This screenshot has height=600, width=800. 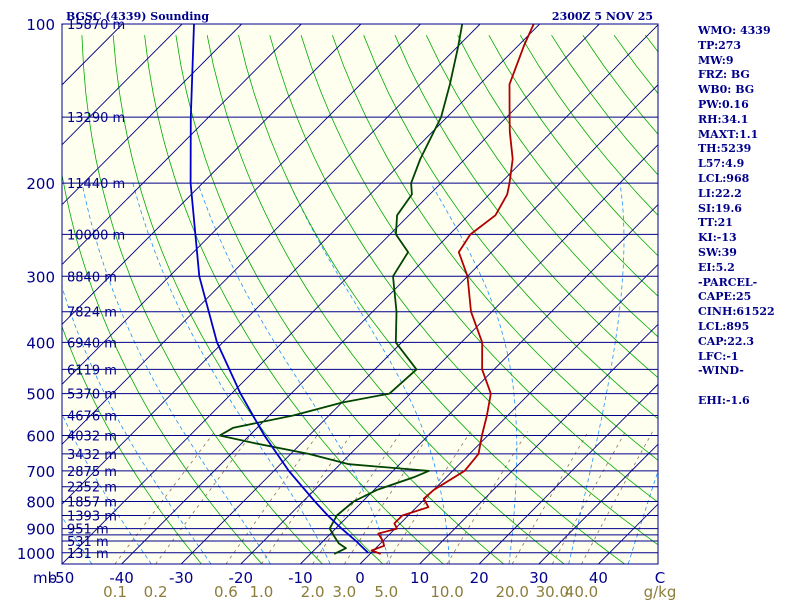 What do you see at coordinates (115, 591) in the screenshot?
I see `mixing-ratio-tick-label: 0.1` at bounding box center [115, 591].